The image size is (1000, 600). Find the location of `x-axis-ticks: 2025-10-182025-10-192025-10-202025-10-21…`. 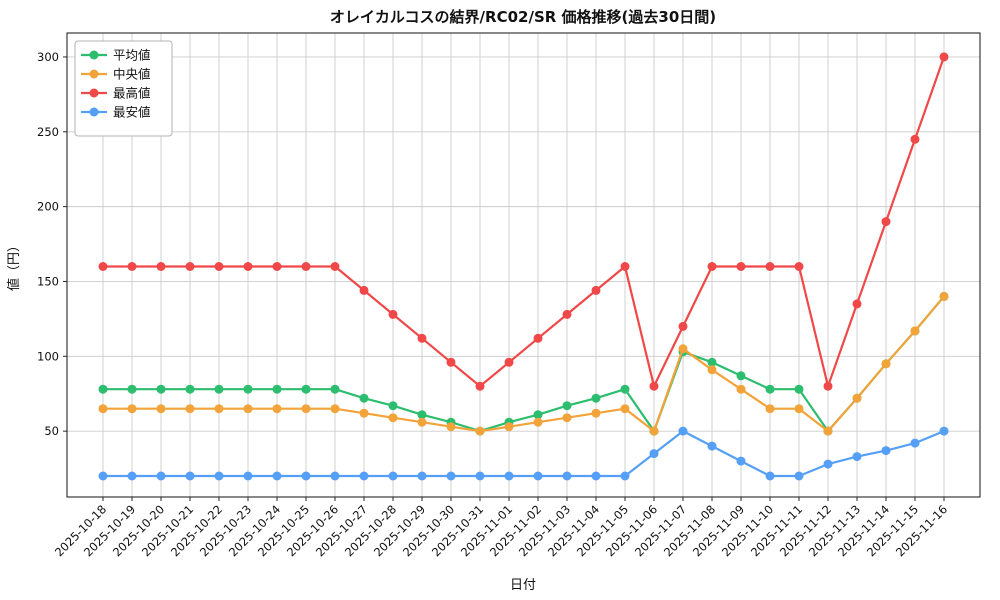

x-axis-ticks: 2025-10-182025-10-192025-10-202025-10-21… is located at coordinates (501, 528).